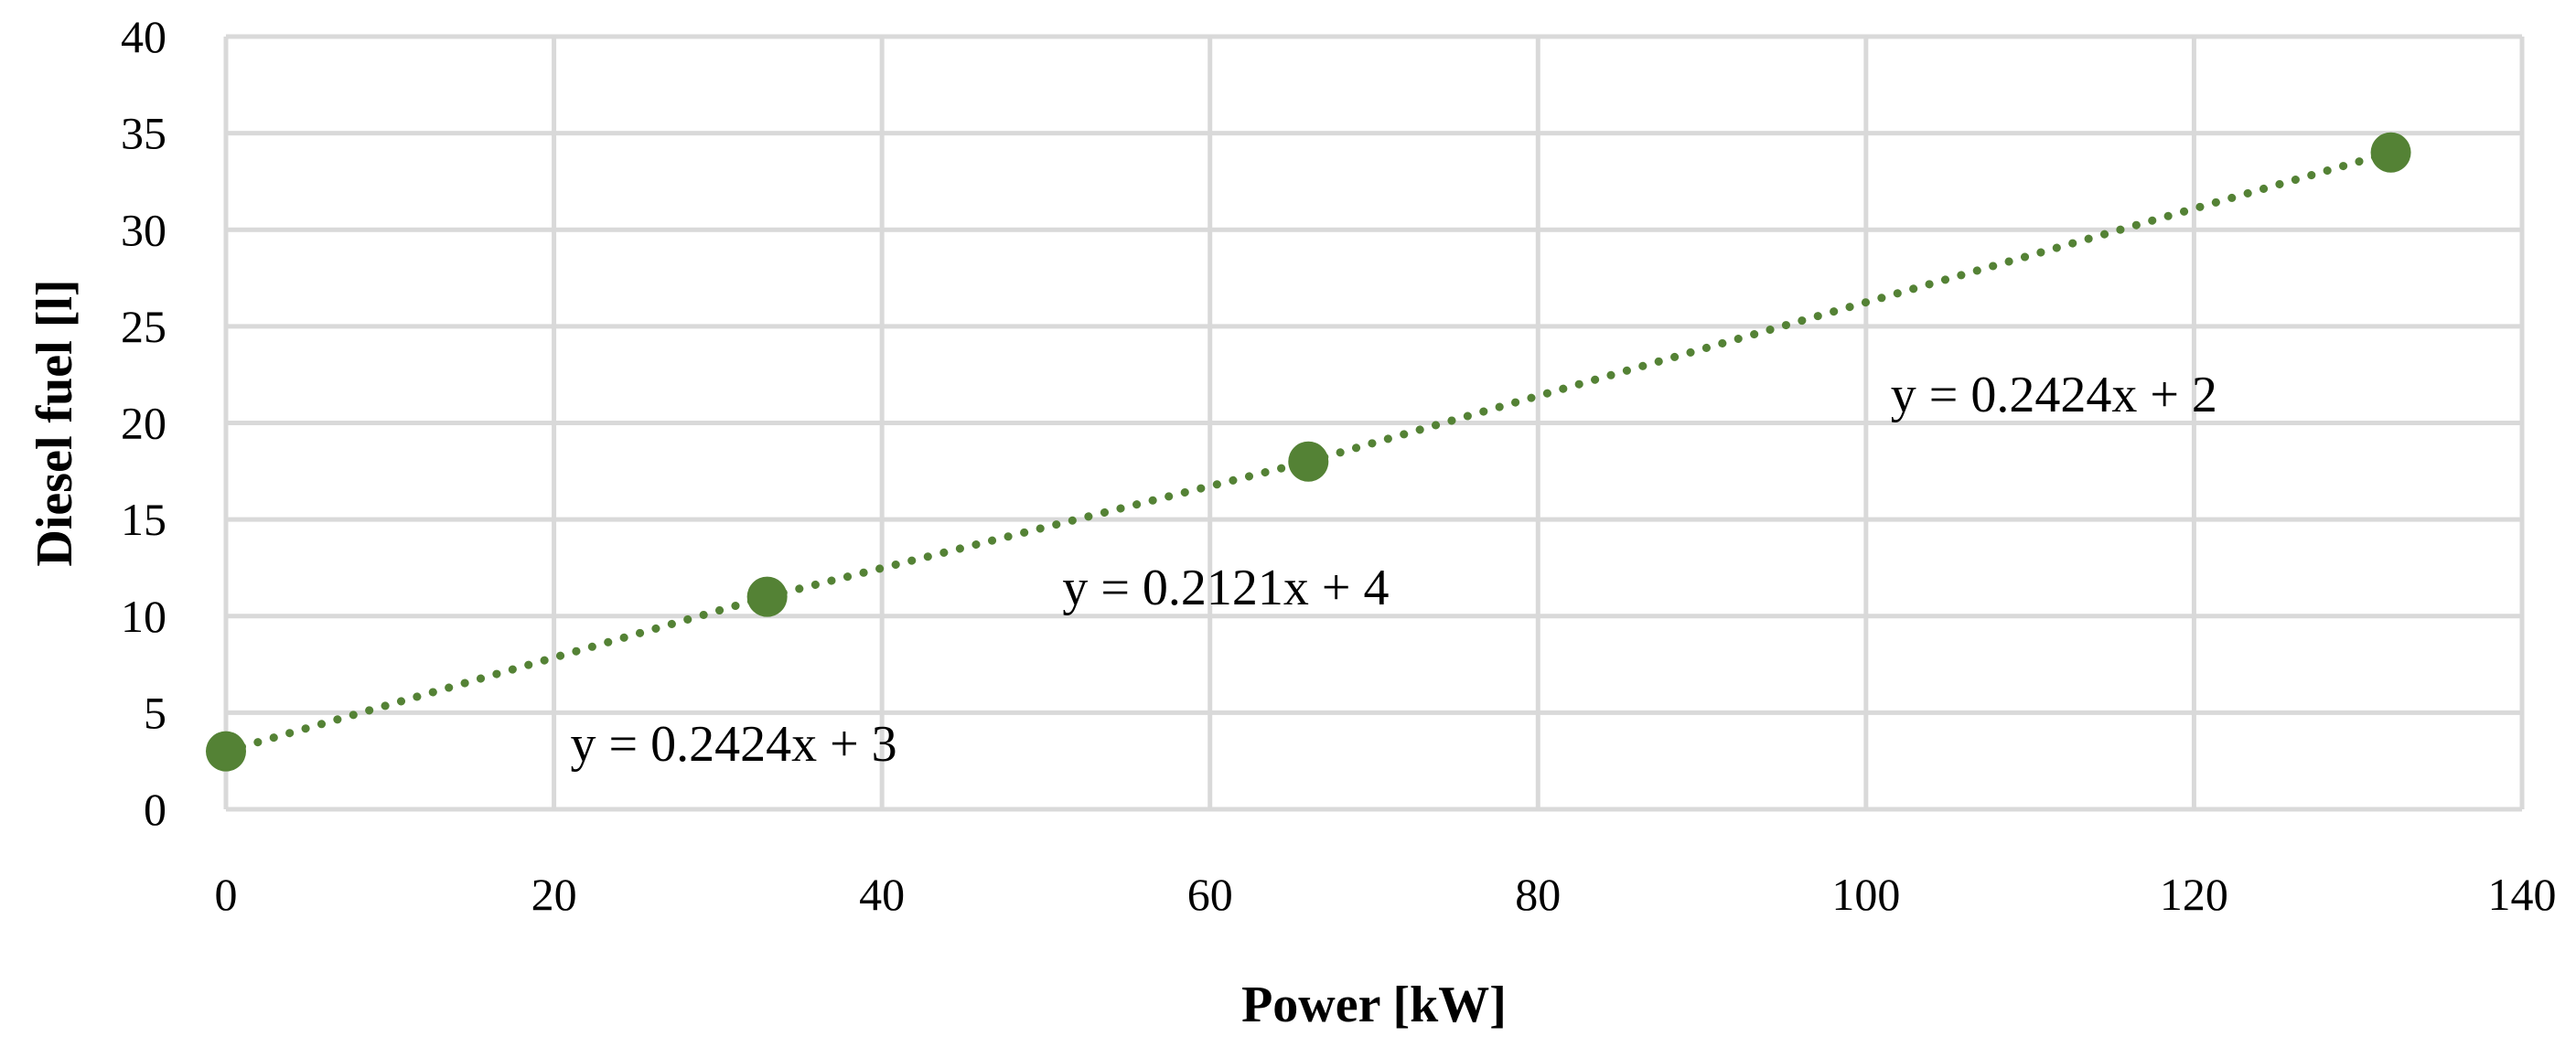  Describe the element at coordinates (1225, 588) in the screenshot. I see `trendline-equation: y = 0.2121x + 4` at that location.